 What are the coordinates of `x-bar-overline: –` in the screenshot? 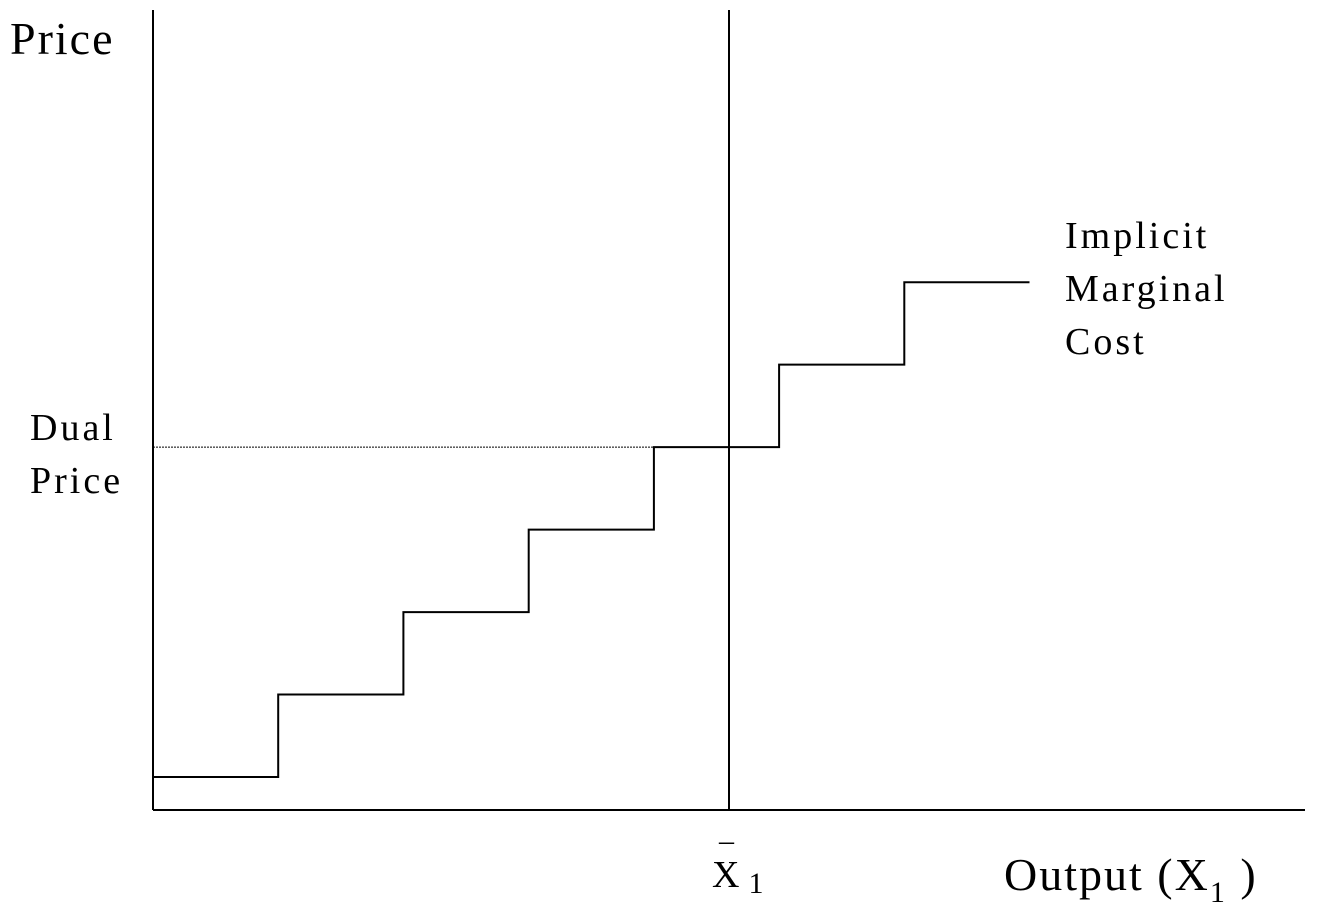 It's located at (726, 840).